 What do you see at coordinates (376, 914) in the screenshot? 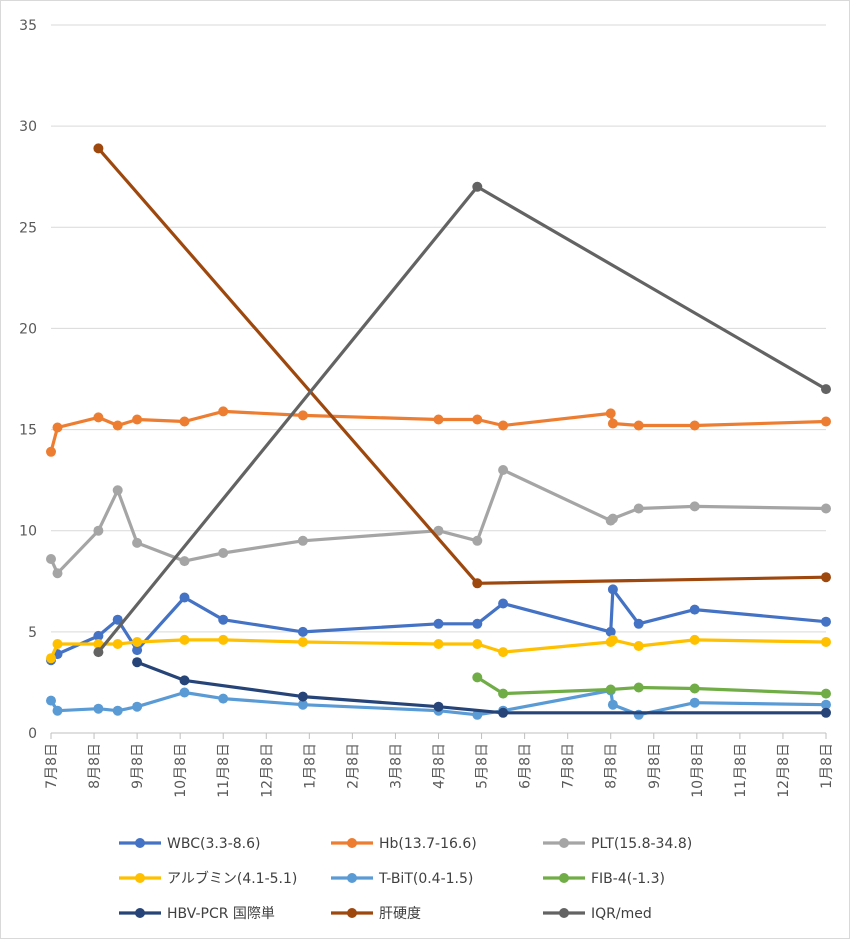
I see `legend-entry: 肝硬度` at bounding box center [376, 914].